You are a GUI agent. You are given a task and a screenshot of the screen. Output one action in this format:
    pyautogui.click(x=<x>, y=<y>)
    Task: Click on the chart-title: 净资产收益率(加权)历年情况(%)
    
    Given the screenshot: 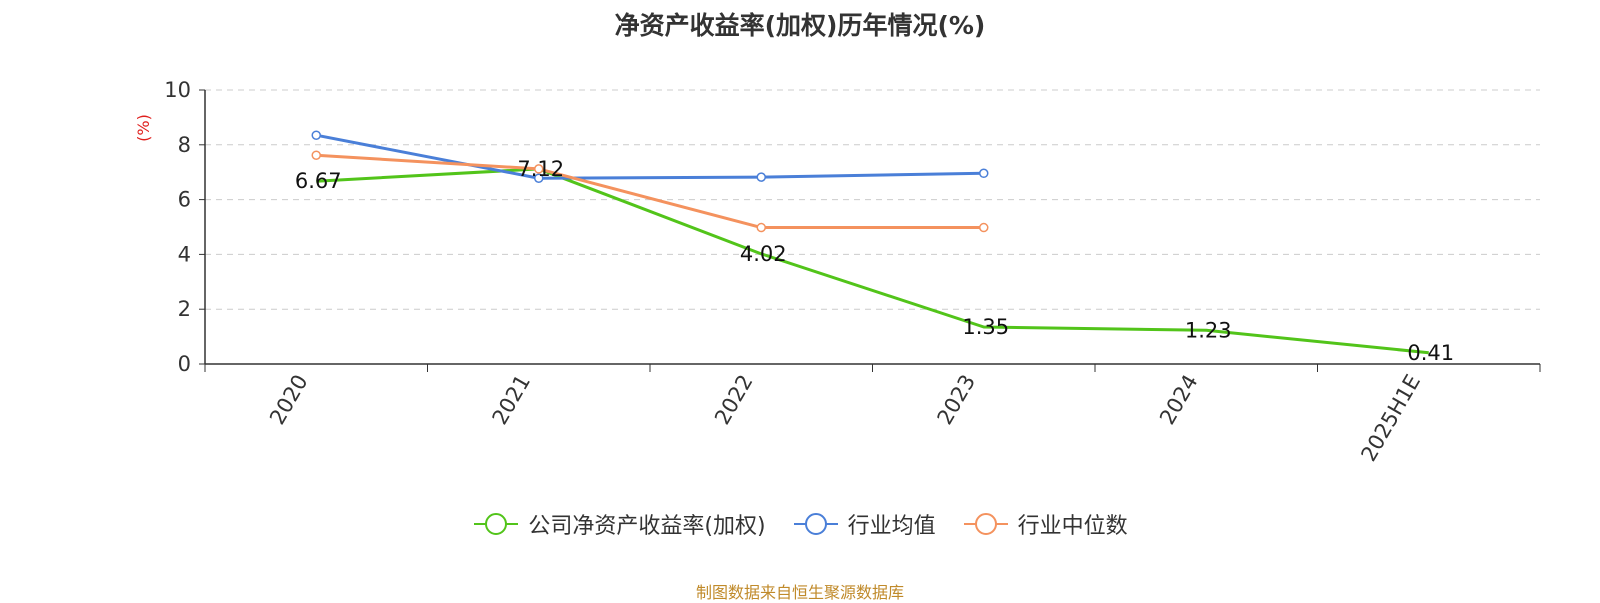 What is the action you would take?
    pyautogui.click(x=800, y=25)
    